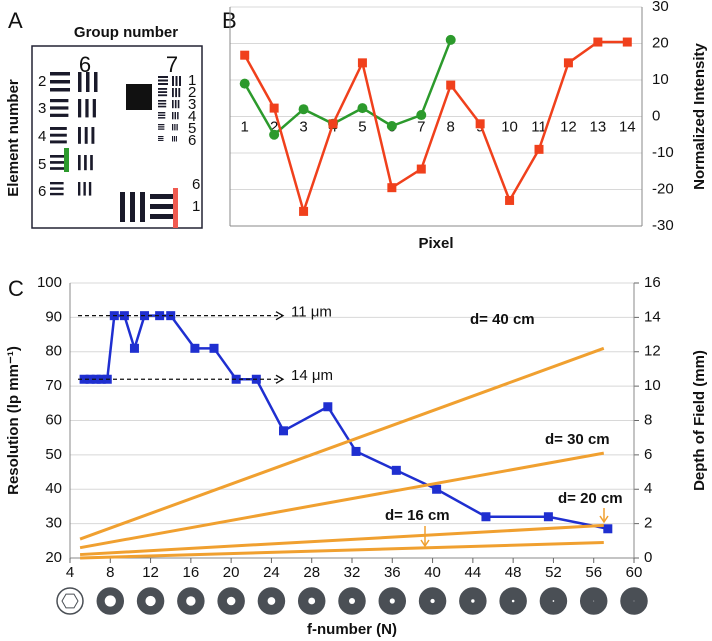 The image size is (712, 641). I want to click on y-tick-label: 80, so click(53, 351).